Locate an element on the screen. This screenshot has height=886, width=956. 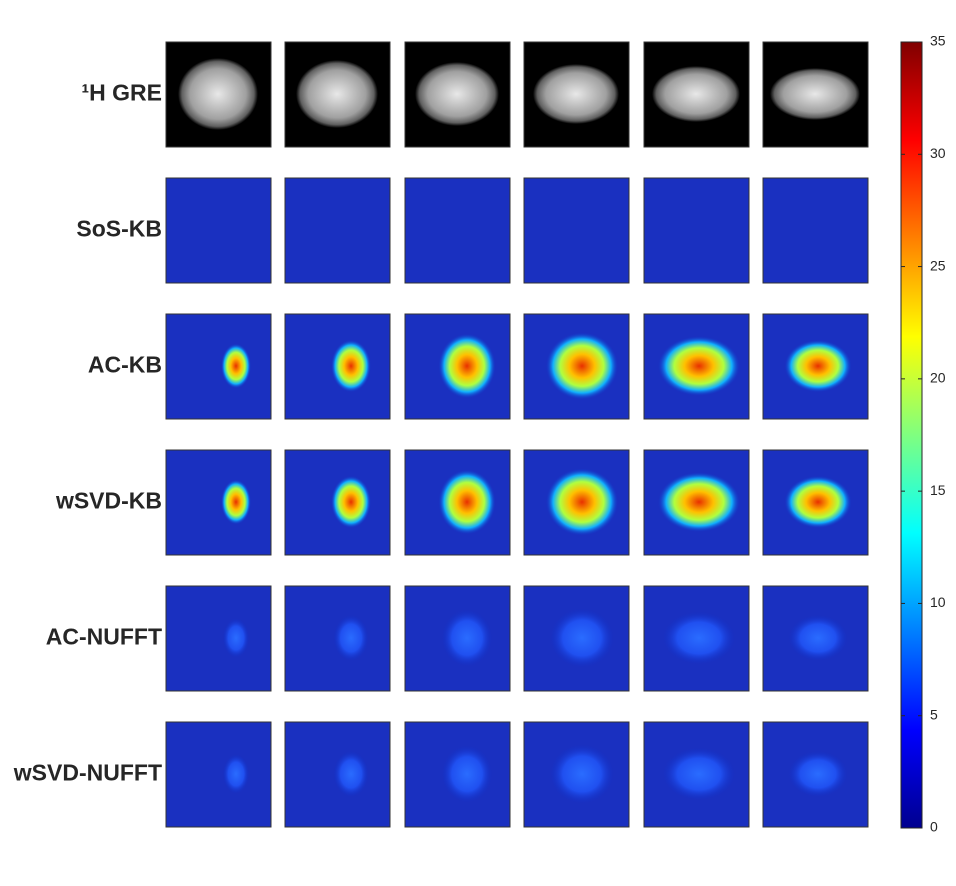
colorbar-axis: 0 5 10 15 20 25 30 35 is located at coordinates (923, 434).